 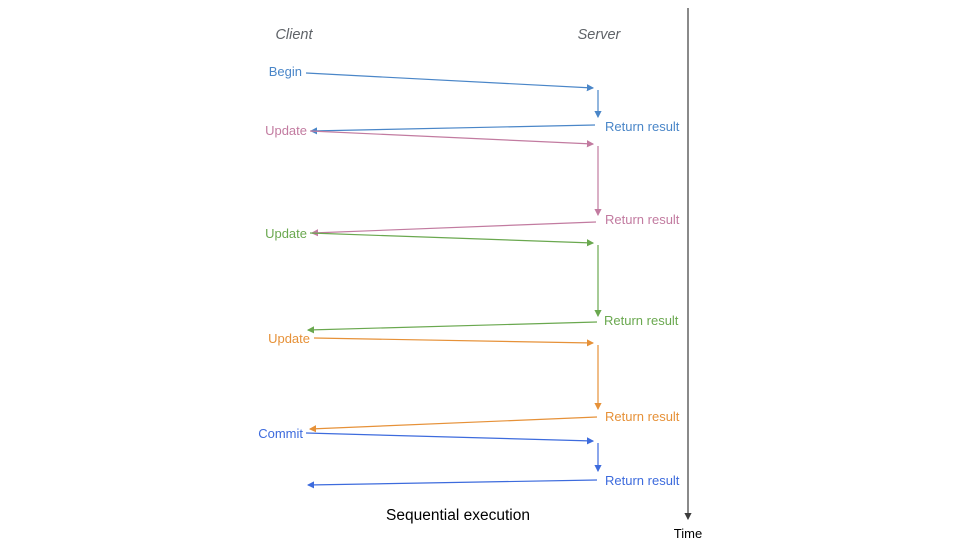 I want to click on sequence-begin: Begin Return result, so click(x=474, y=99).